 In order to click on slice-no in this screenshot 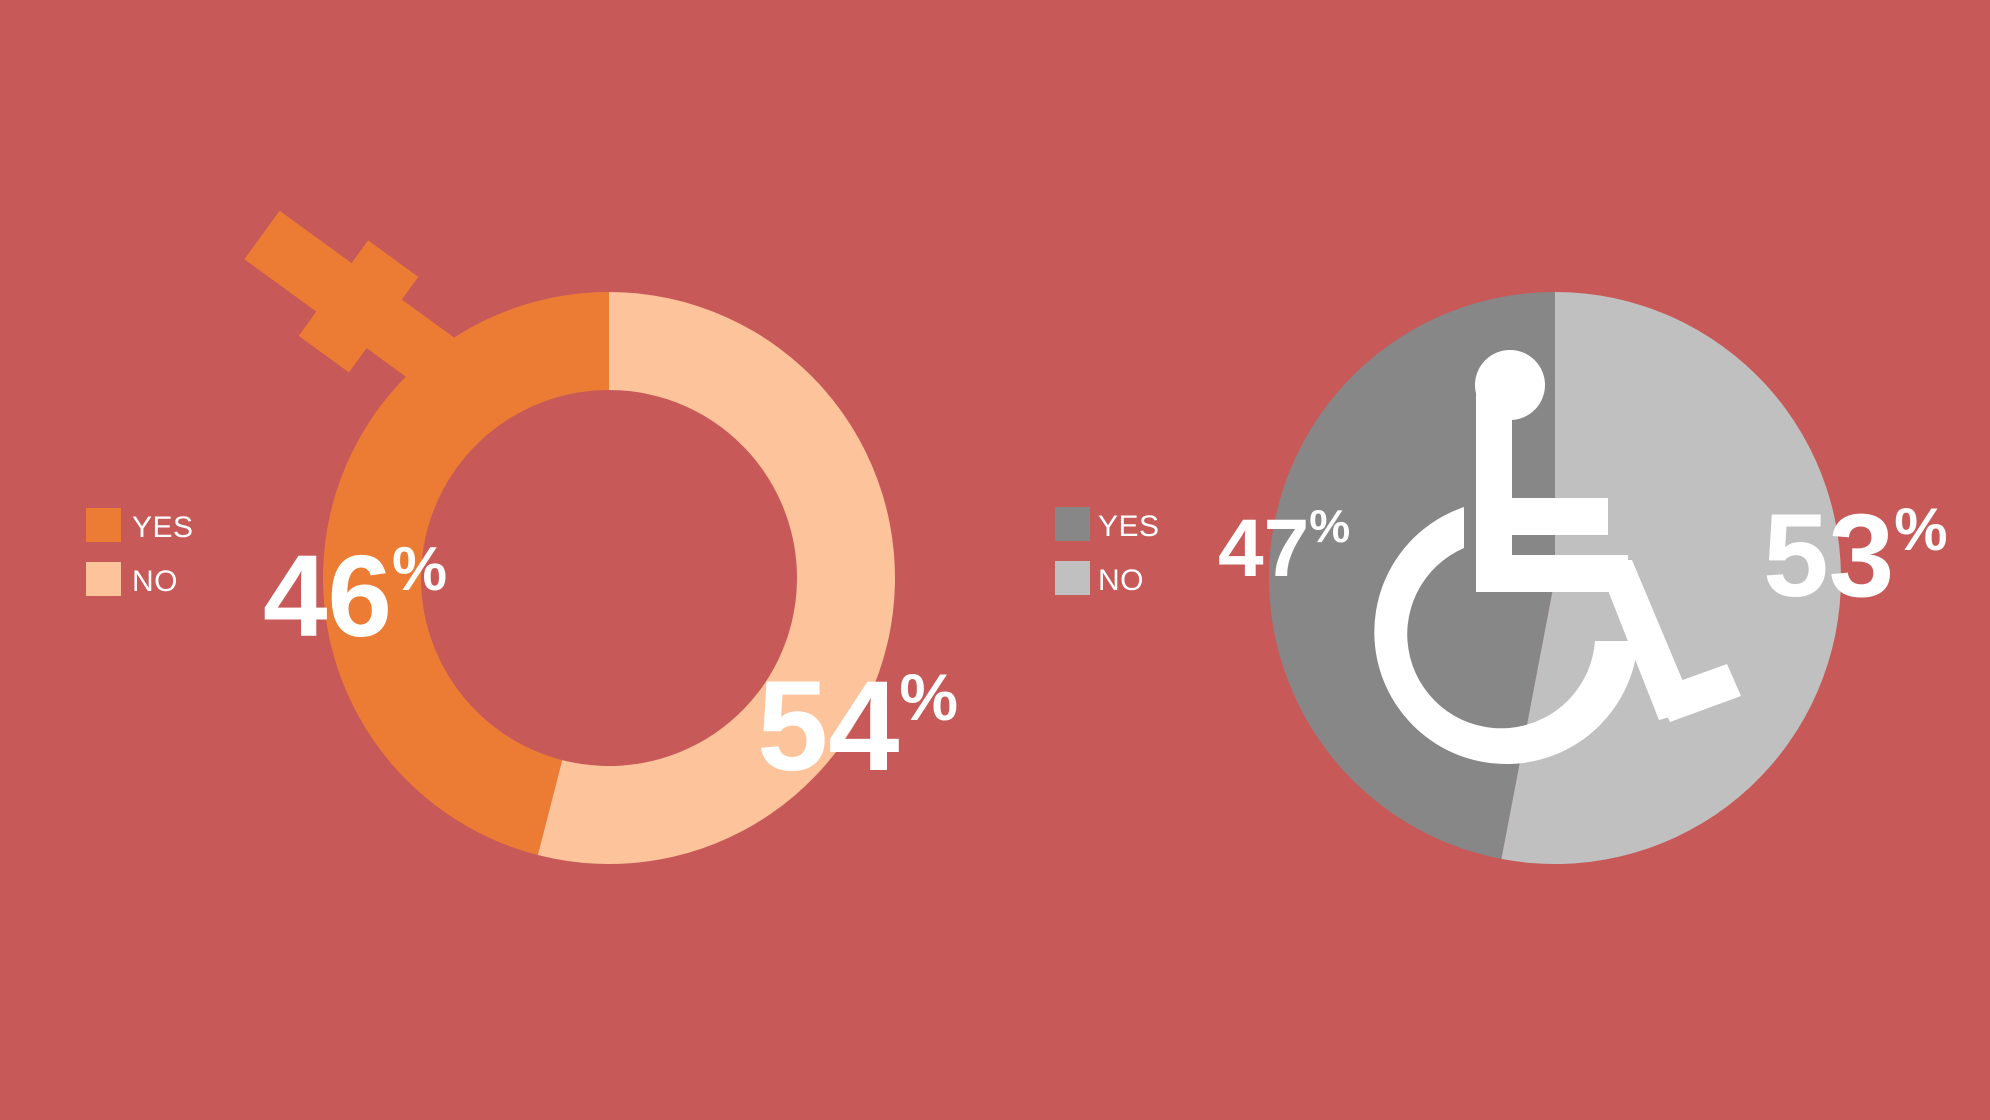, I will do `click(716, 578)`.